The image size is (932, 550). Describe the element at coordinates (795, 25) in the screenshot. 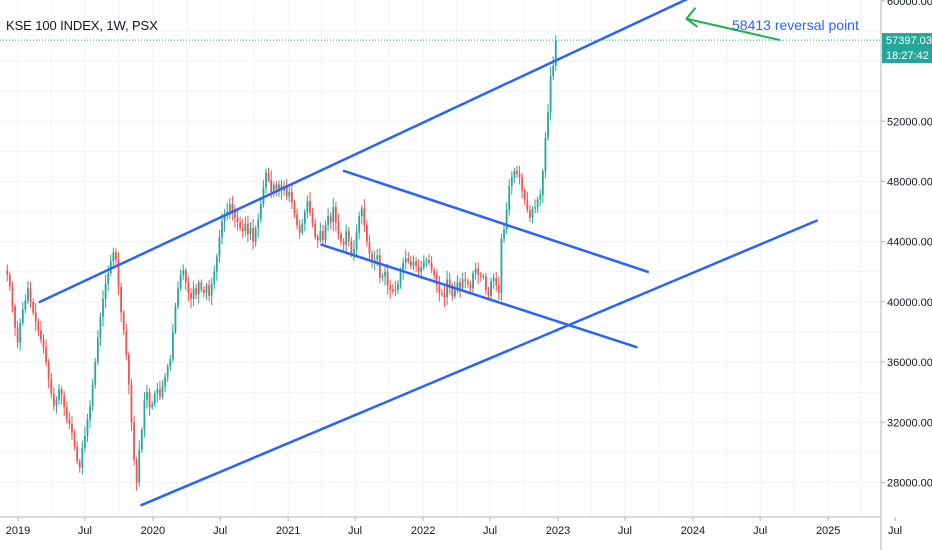

I see `annotation-text: 58413 reversal point` at that location.